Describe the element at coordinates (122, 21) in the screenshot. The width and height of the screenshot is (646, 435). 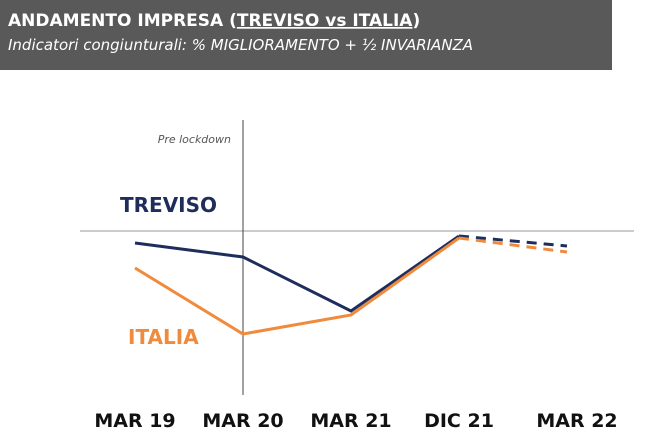
I see `title-part: ANDAMENTO IMPRESA (` at that location.